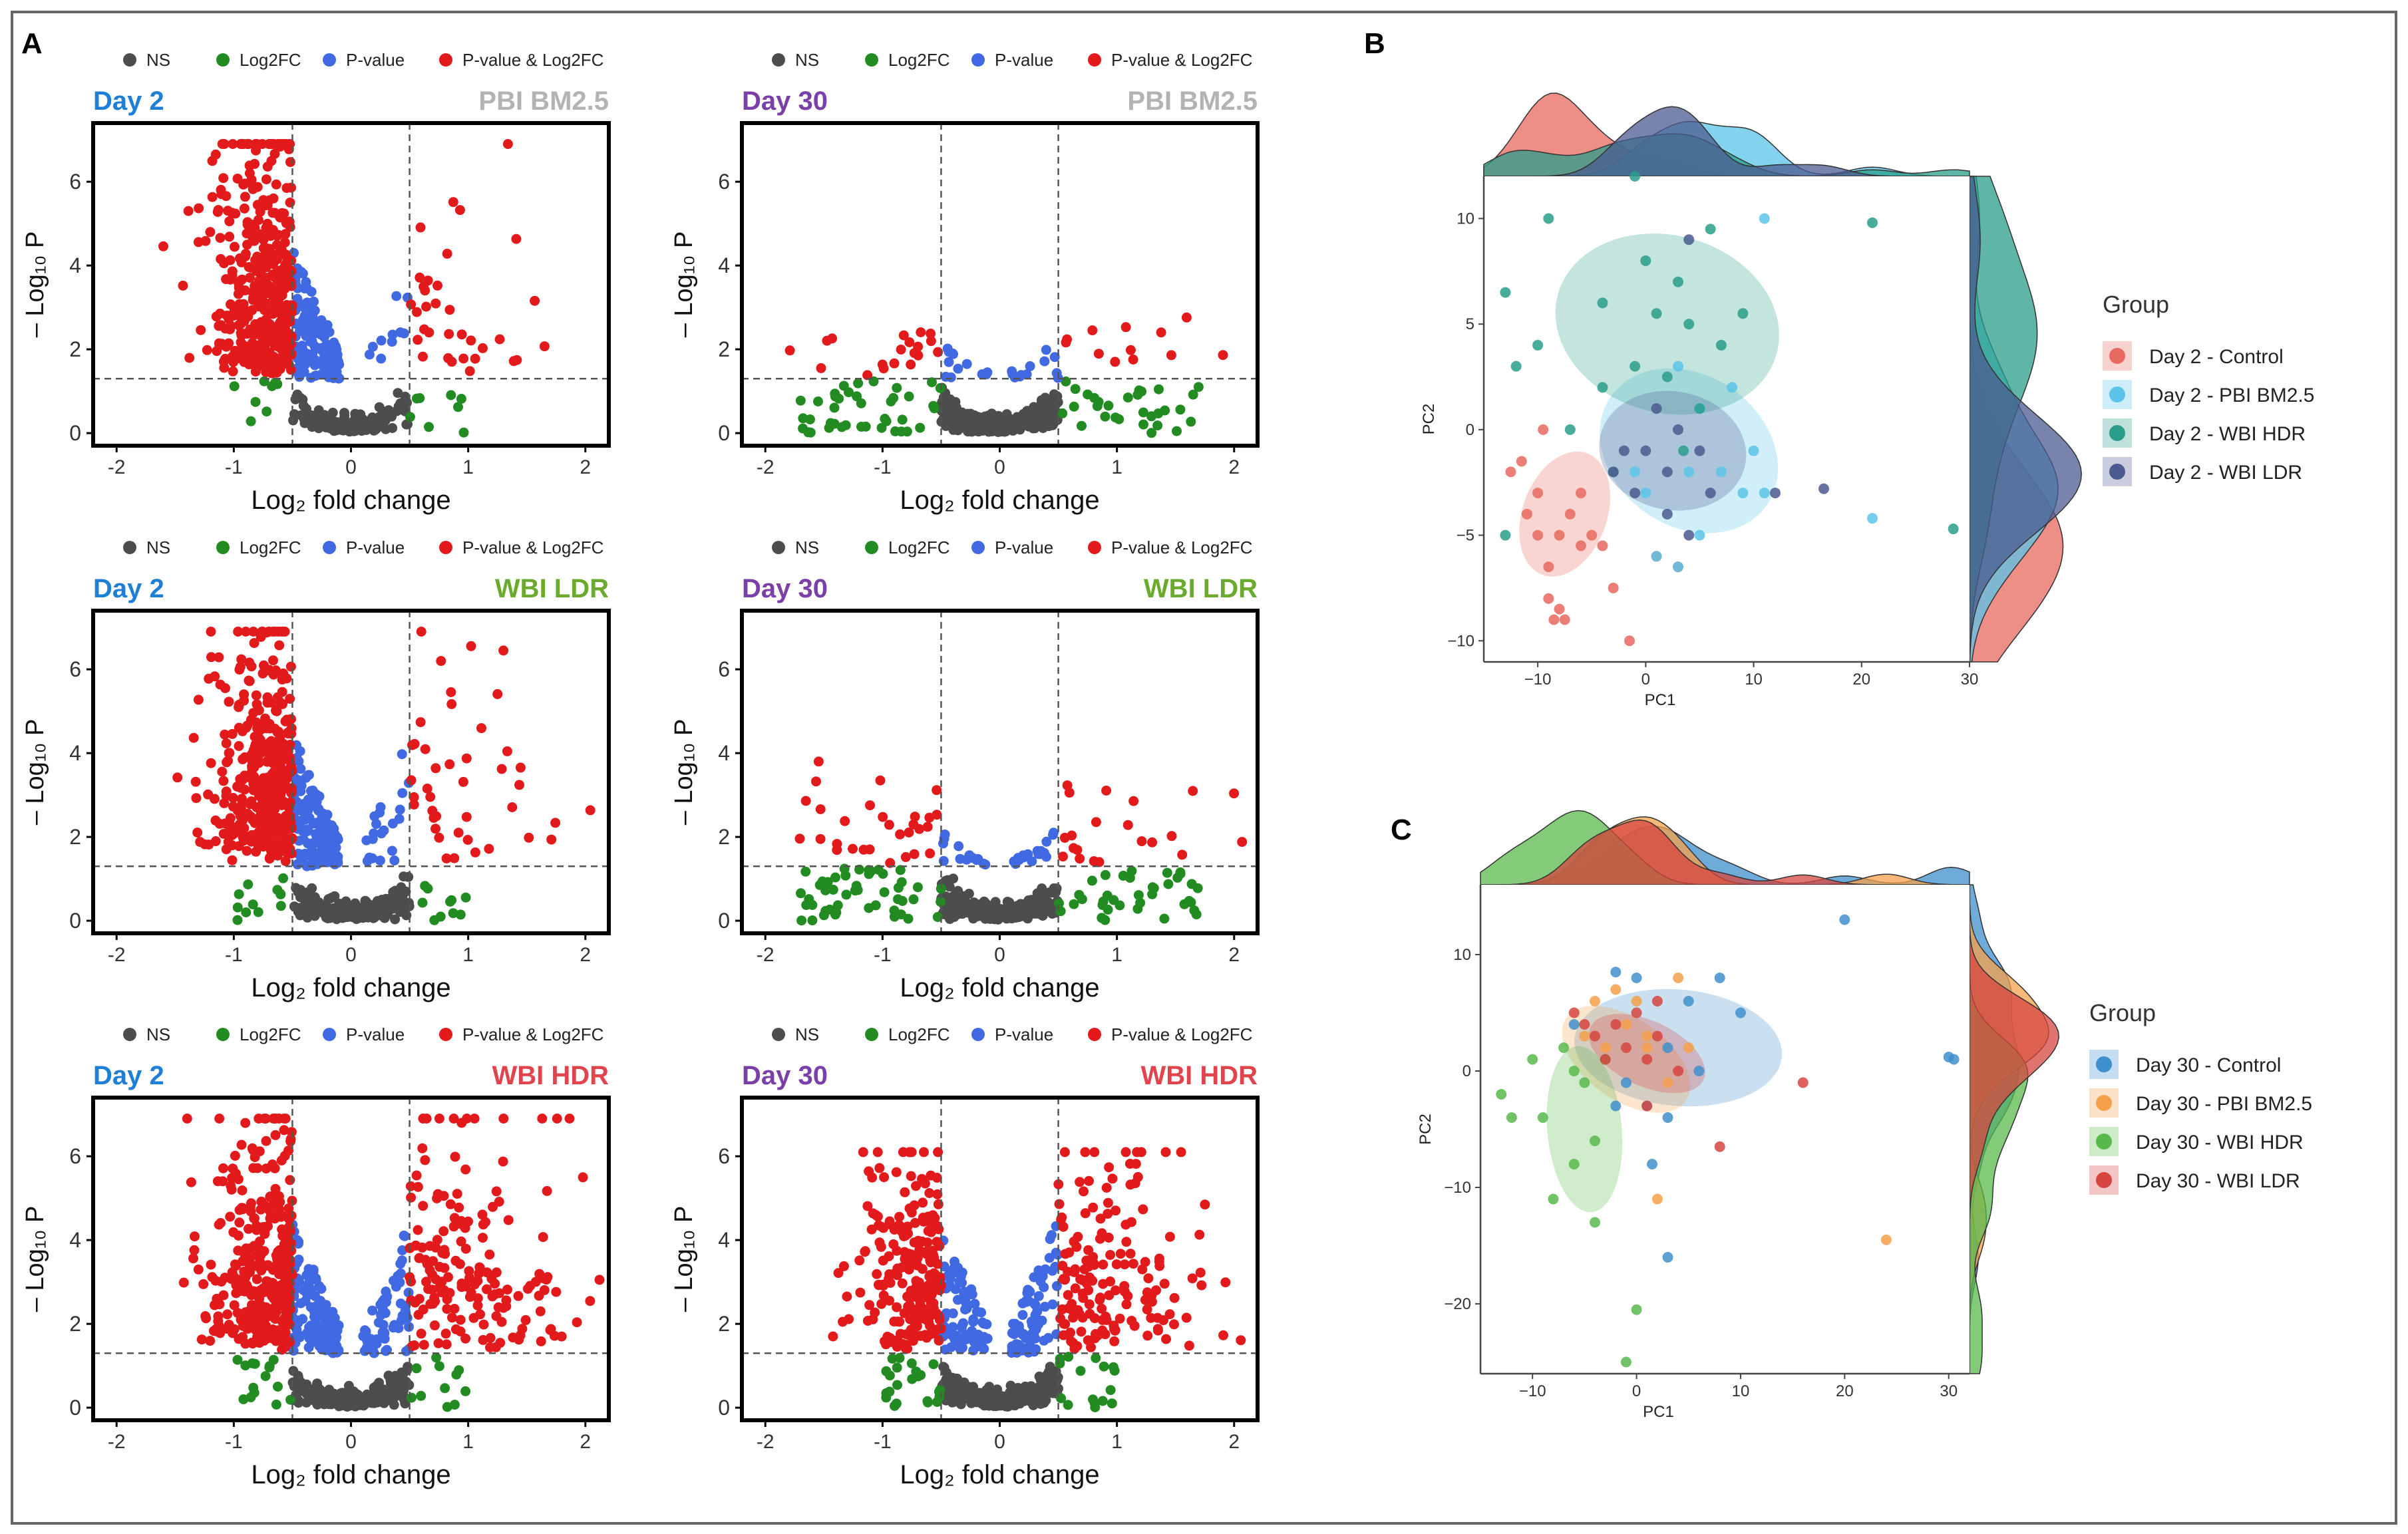 The image size is (2408, 1534). What do you see at coordinates (978, 60) in the screenshot?
I see `legend-marker-pvalue` at bounding box center [978, 60].